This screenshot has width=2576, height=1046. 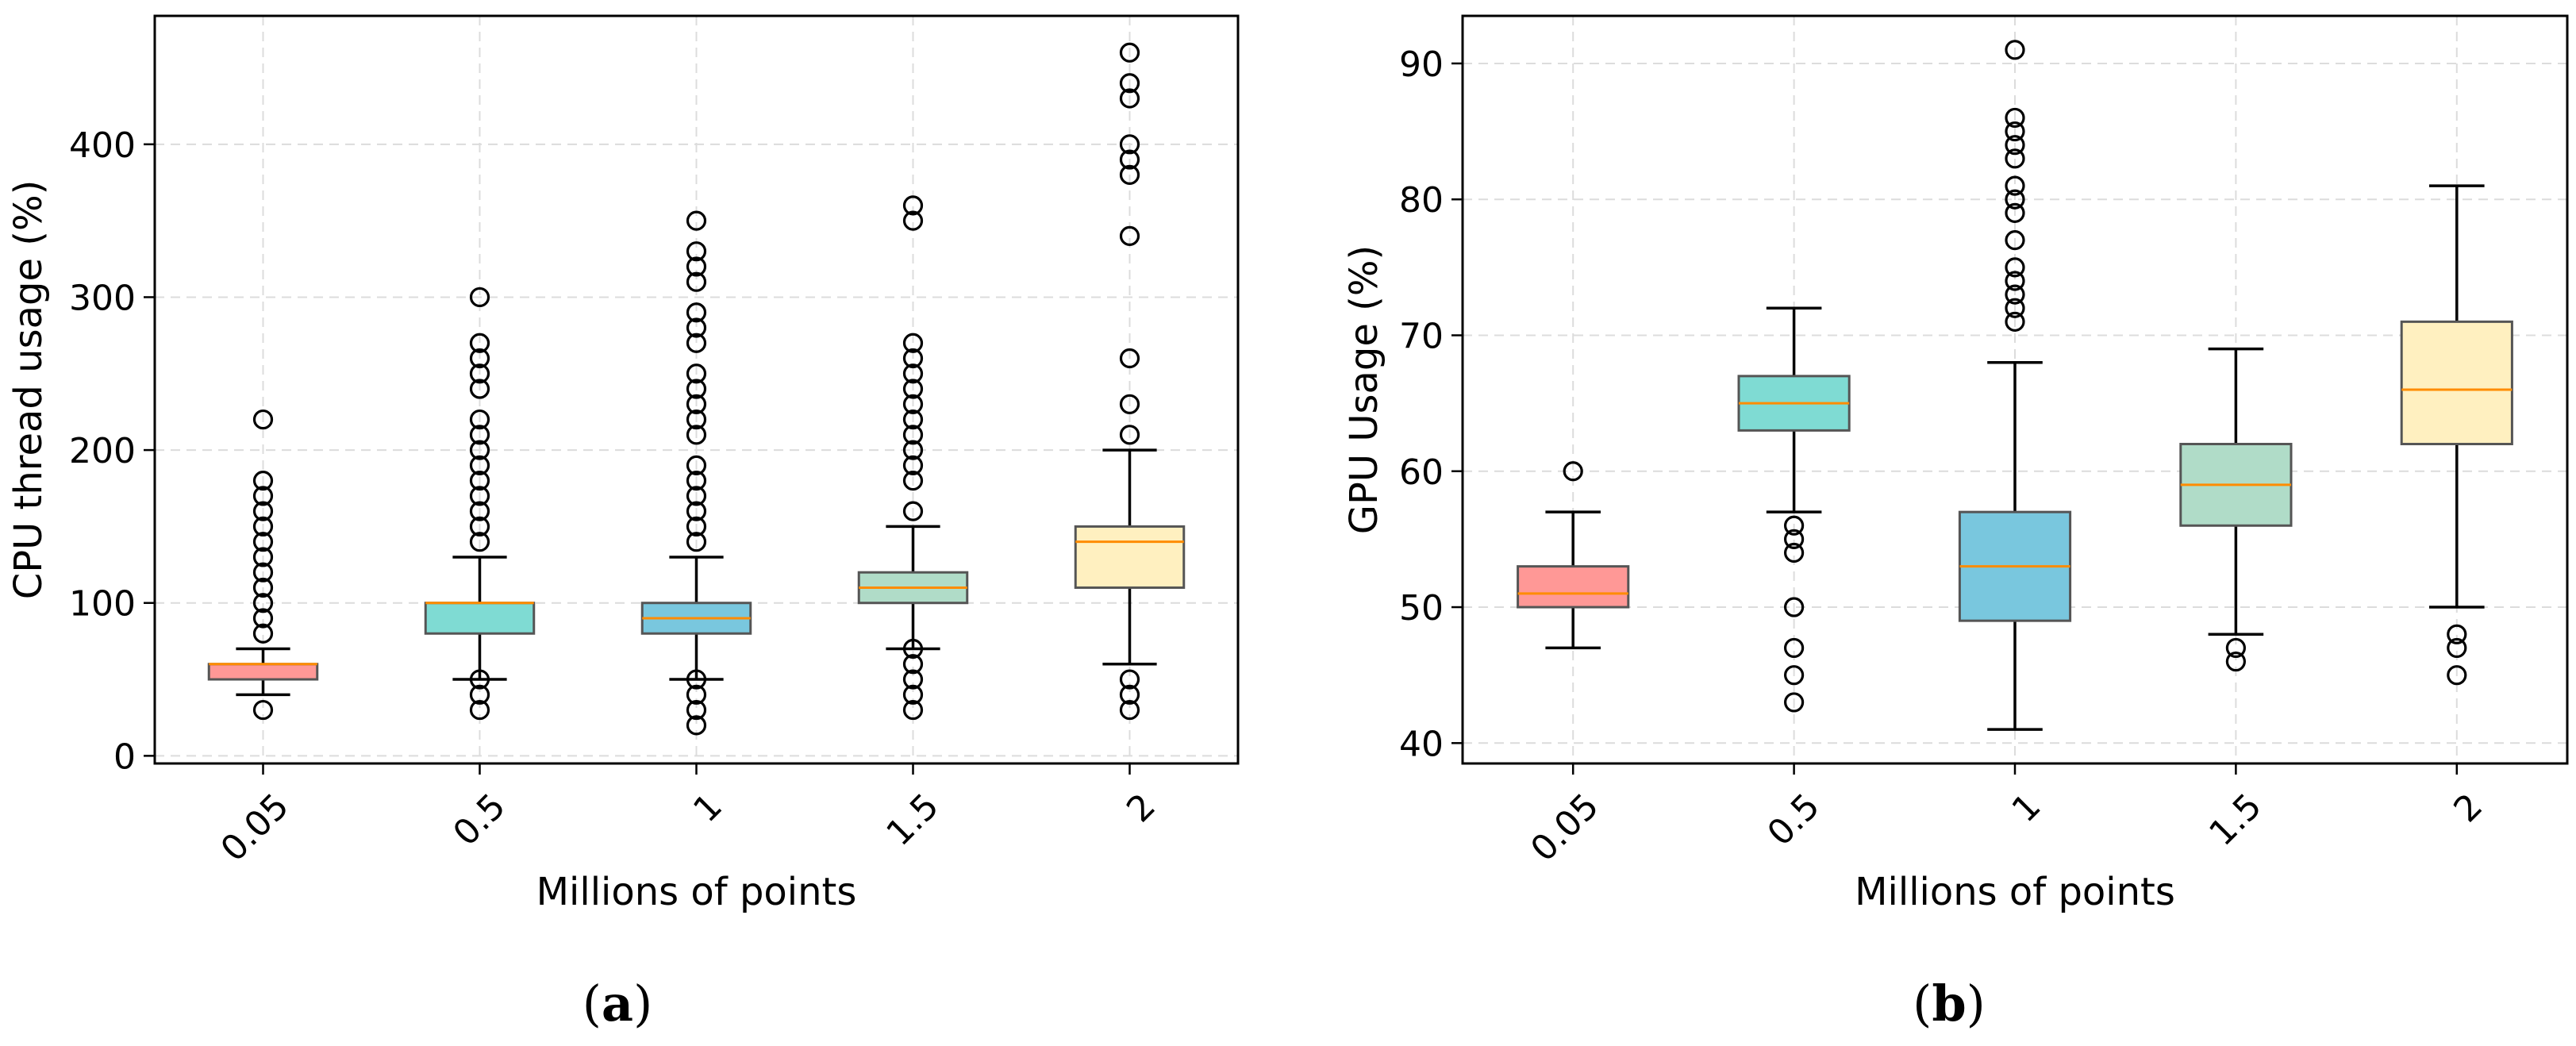 I want to click on x-tick-label: 2, so click(x=2468, y=808).